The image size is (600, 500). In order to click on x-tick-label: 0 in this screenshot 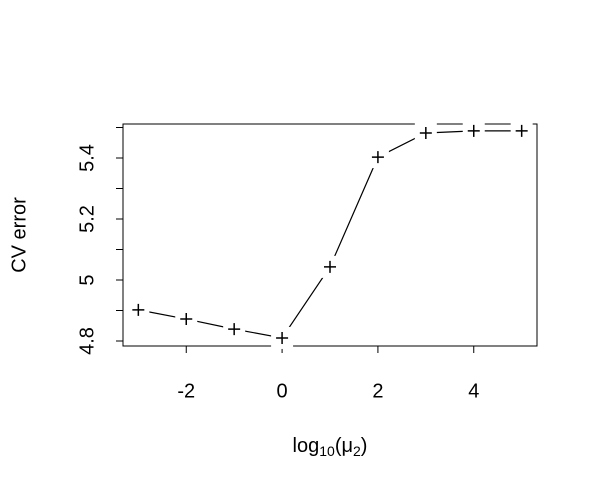, I will do `click(282, 391)`.